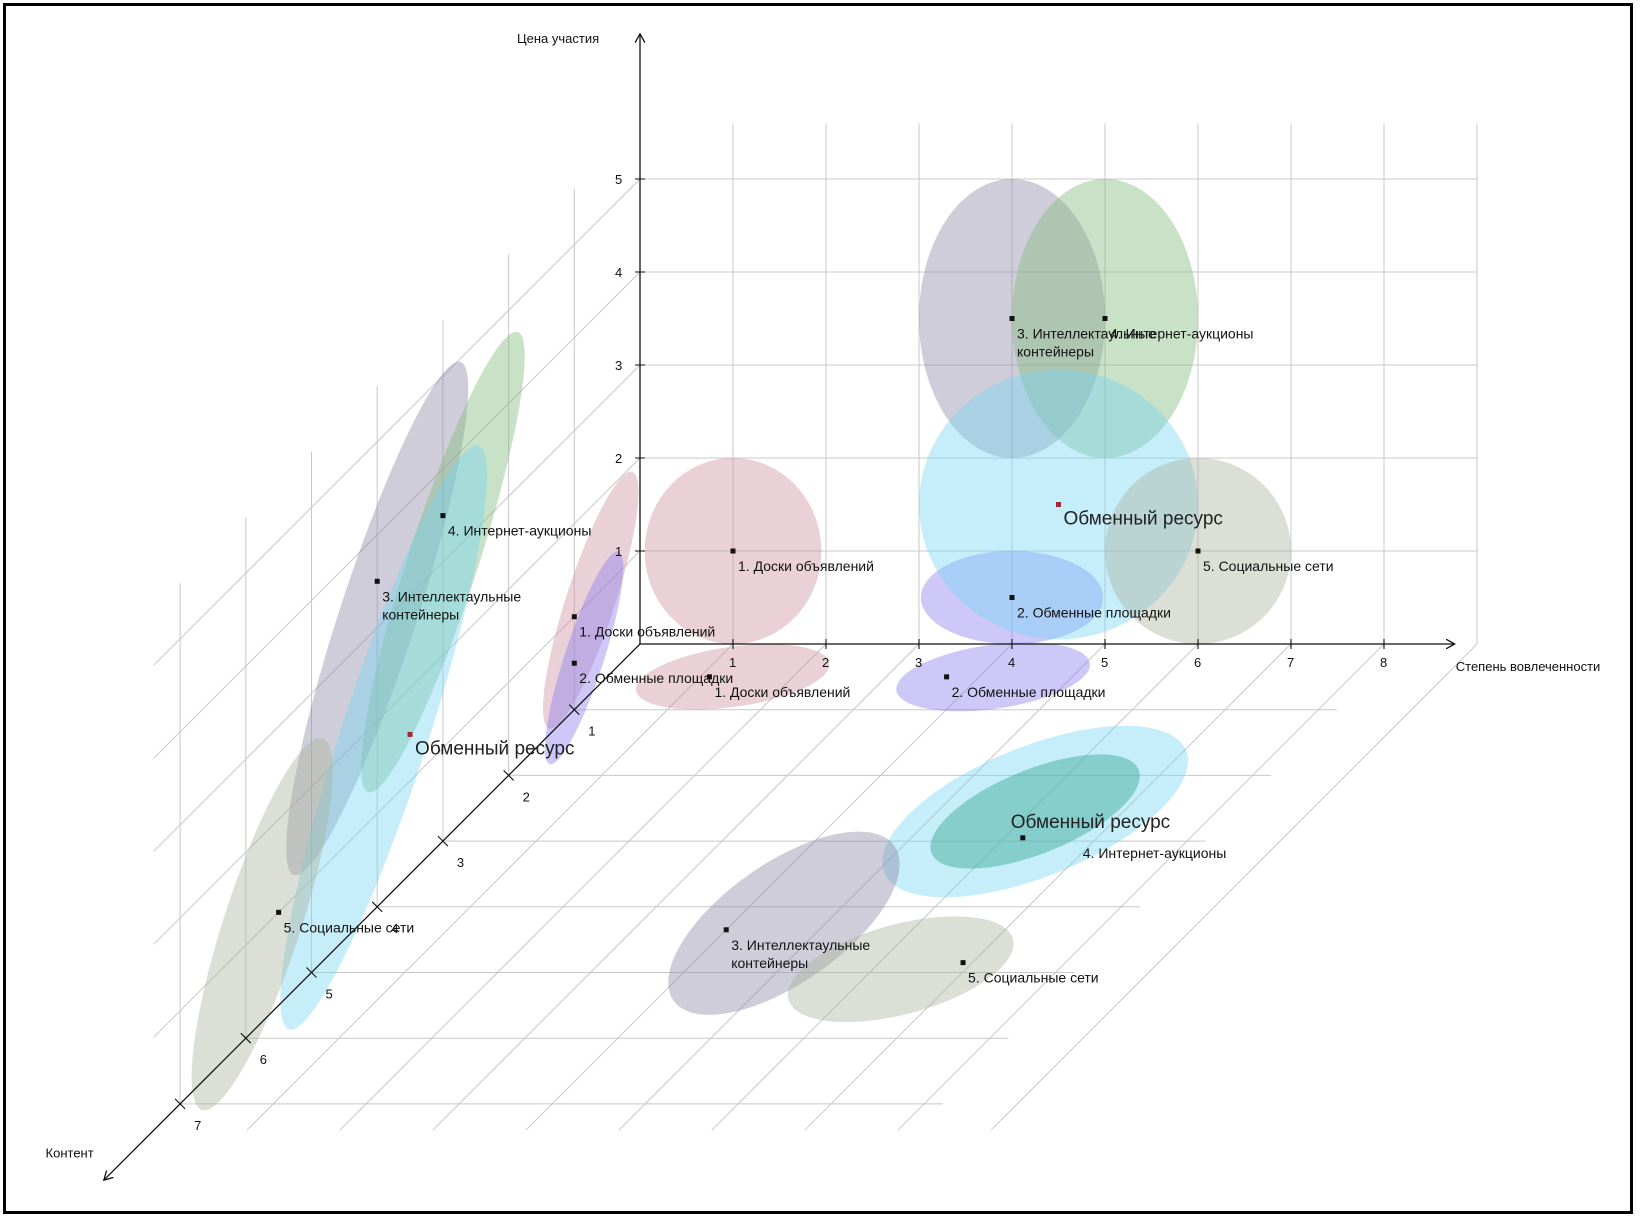 This screenshot has width=1640, height=1219. What do you see at coordinates (806, 566) in the screenshot?
I see `front-point-label: 1. Доски объявлений` at bounding box center [806, 566].